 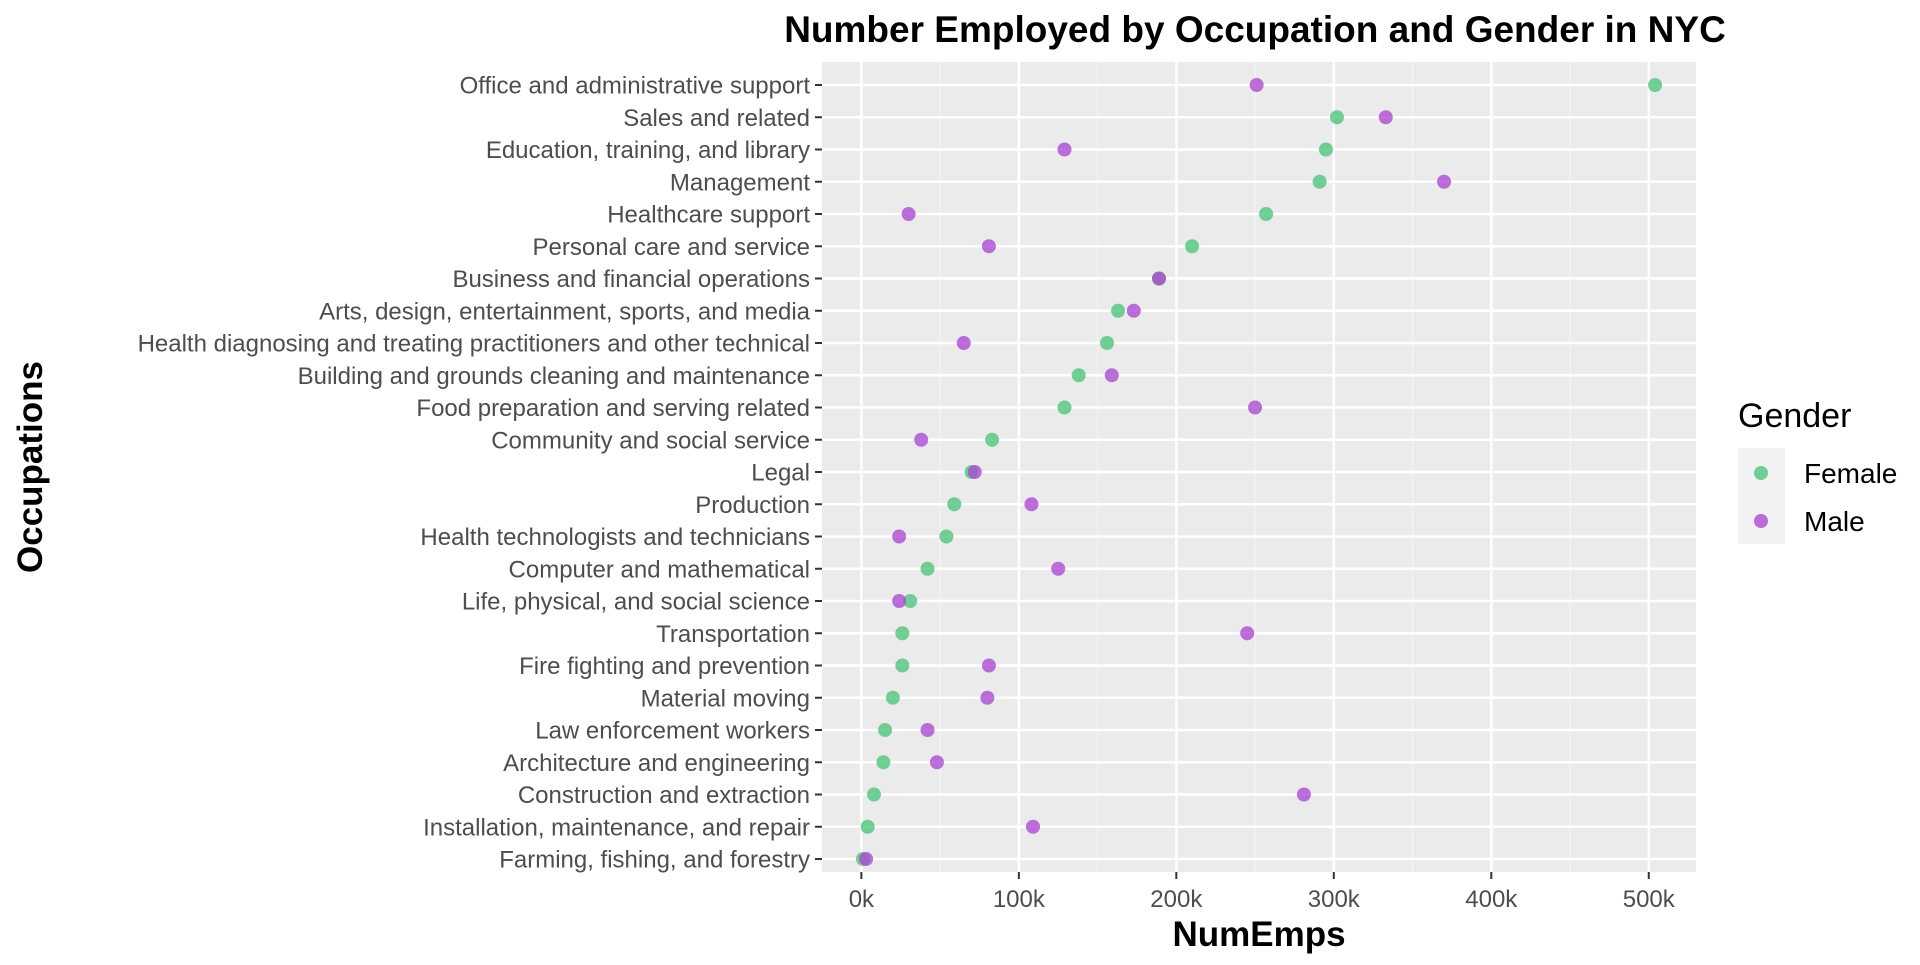 I want to click on y-tick-label: Farming, fishing, and forestry, so click(x=654, y=860).